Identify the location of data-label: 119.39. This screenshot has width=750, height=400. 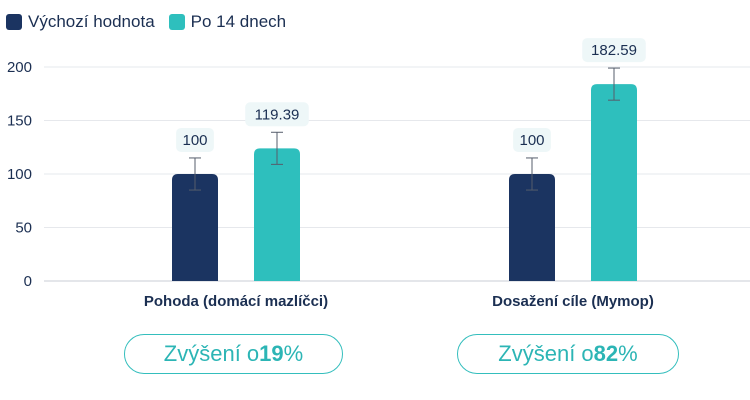
(277, 114).